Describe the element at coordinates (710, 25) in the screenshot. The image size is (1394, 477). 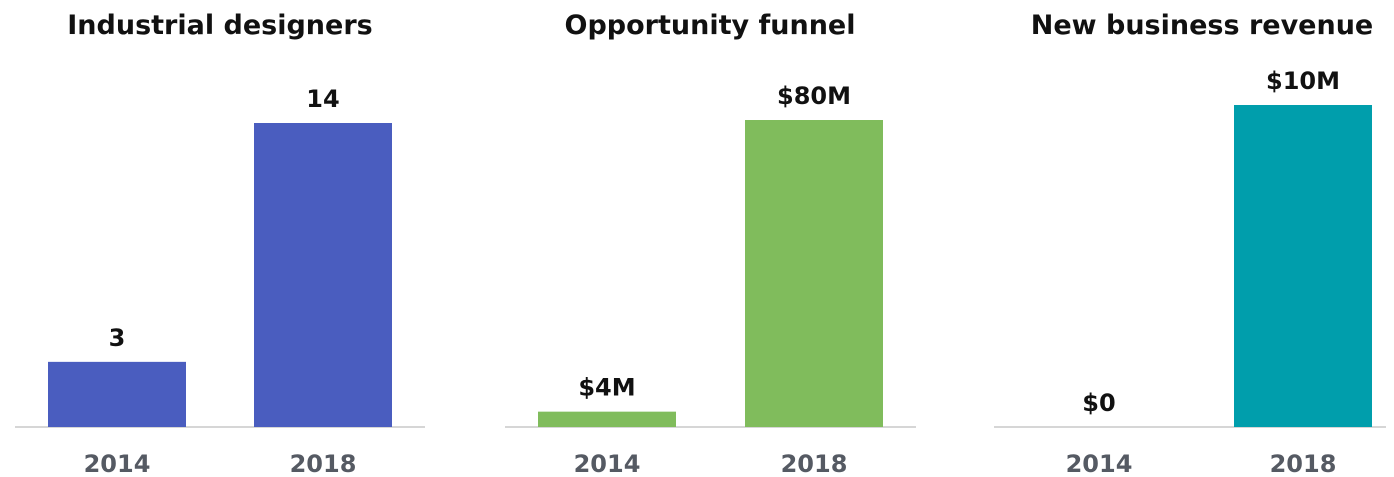
I see `chart-title: Opportunity funnel` at that location.